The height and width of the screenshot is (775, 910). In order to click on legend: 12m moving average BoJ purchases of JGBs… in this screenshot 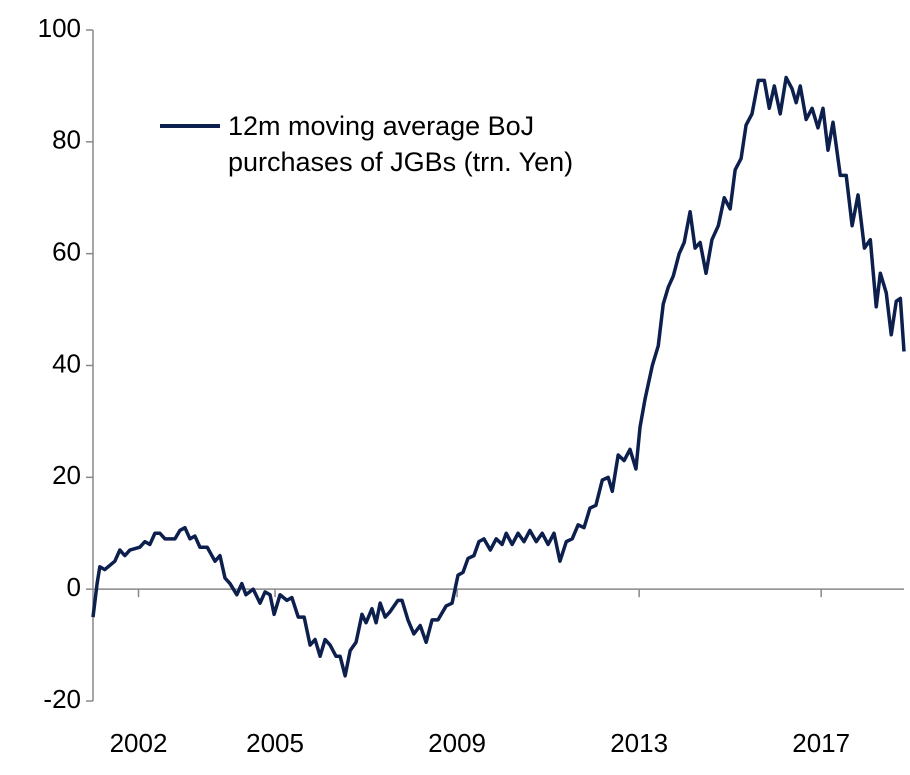, I will do `click(404, 144)`.